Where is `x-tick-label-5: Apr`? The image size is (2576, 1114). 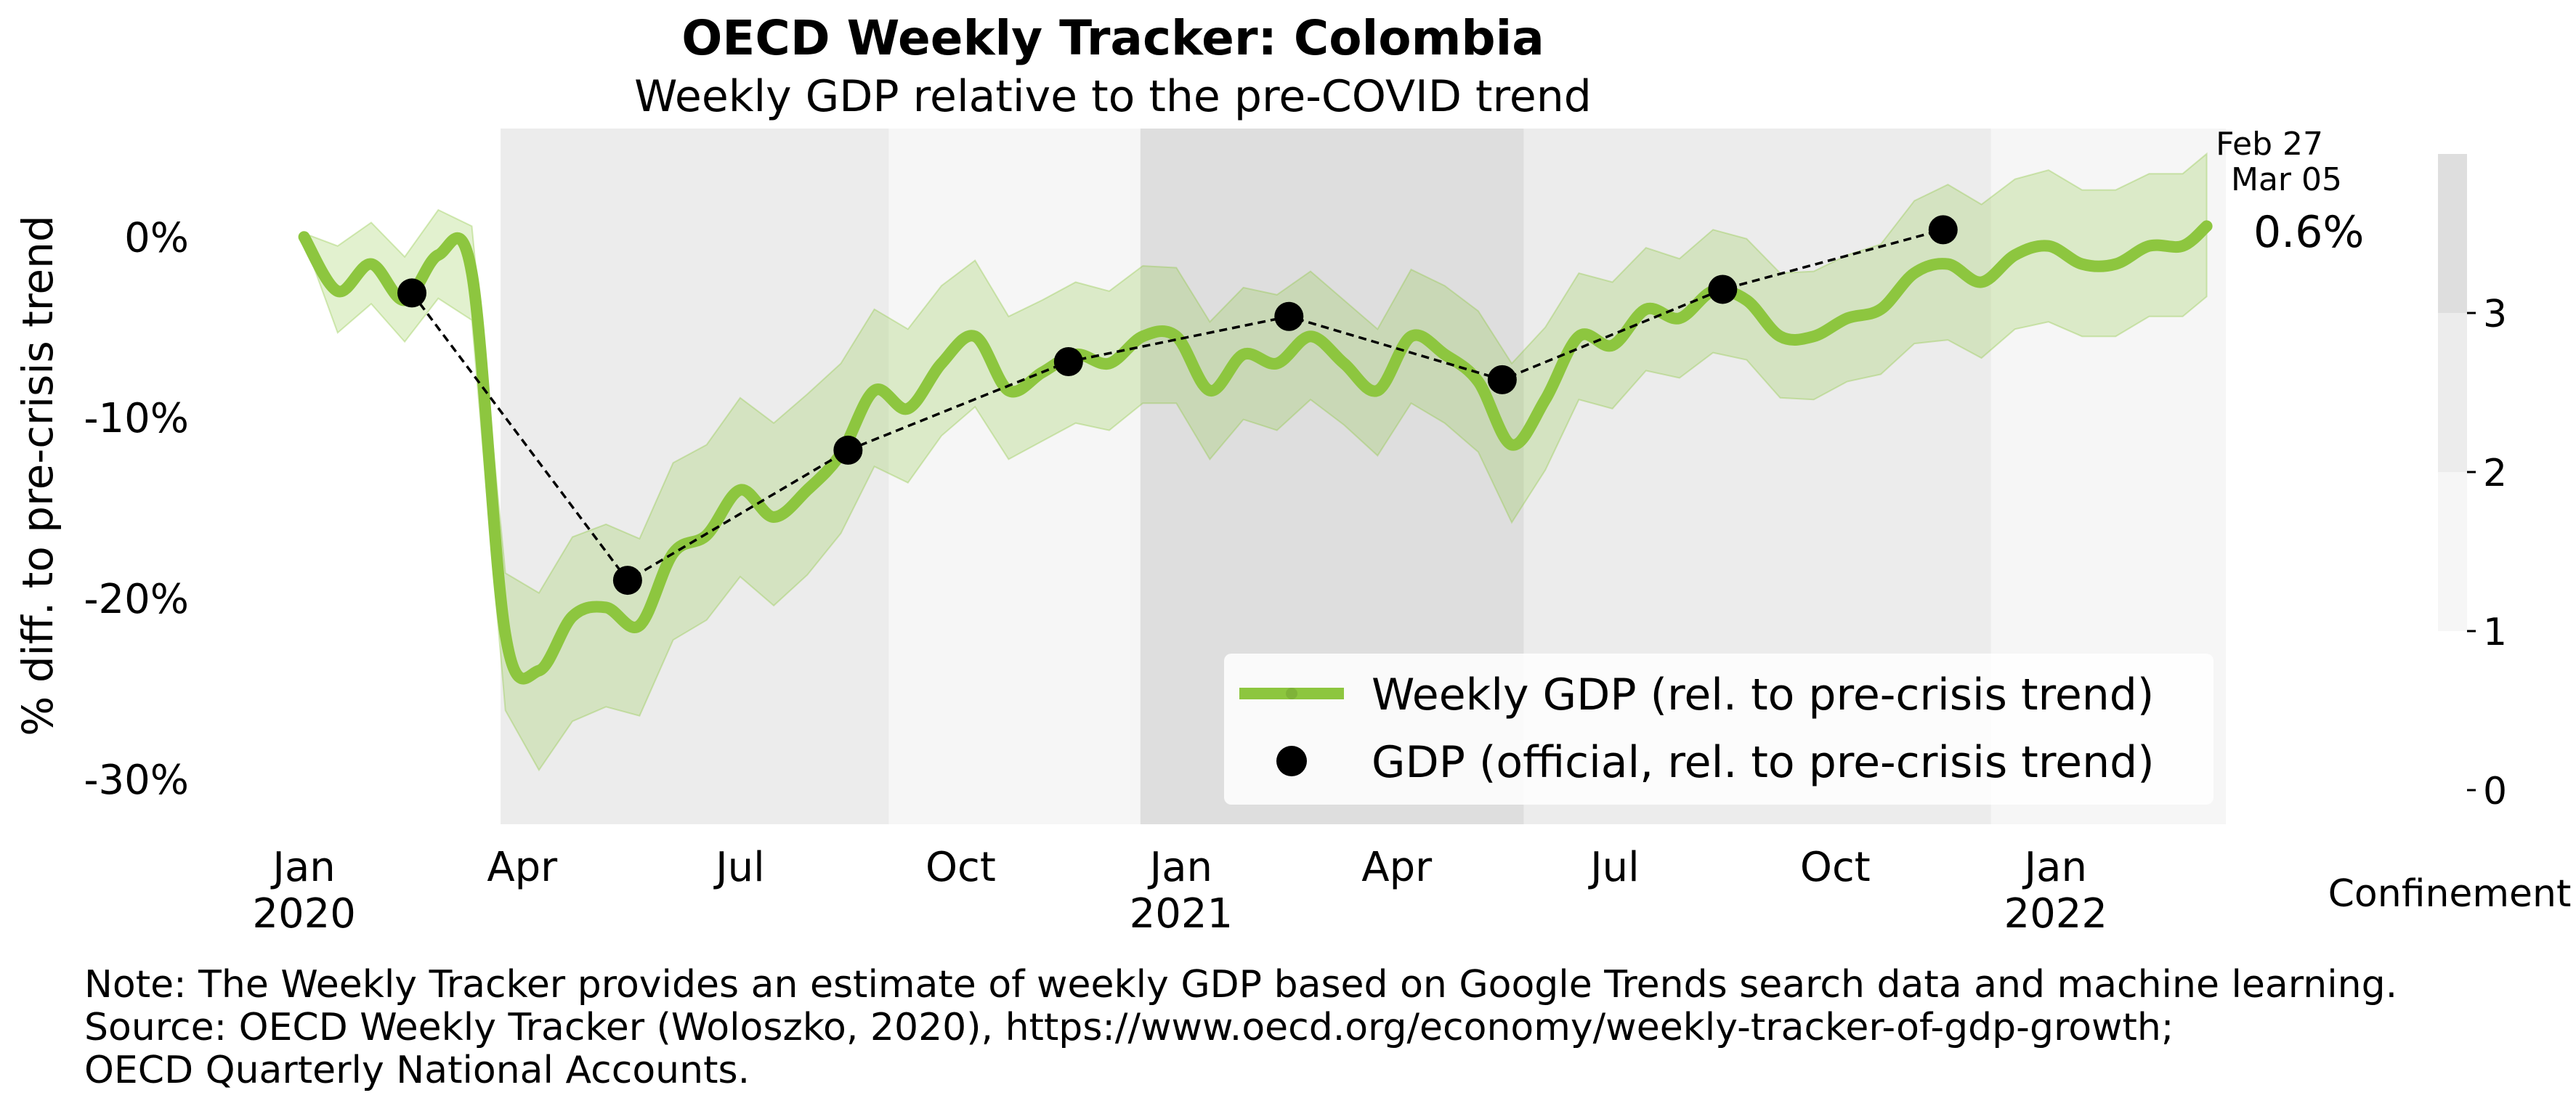
x-tick-label-5: Apr is located at coordinates (1397, 867).